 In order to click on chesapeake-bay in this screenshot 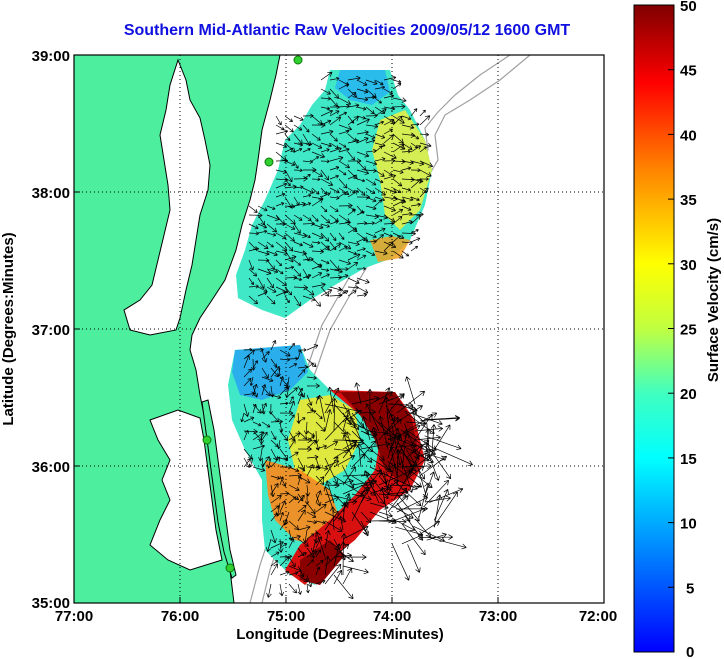, I will do `click(167, 197)`.